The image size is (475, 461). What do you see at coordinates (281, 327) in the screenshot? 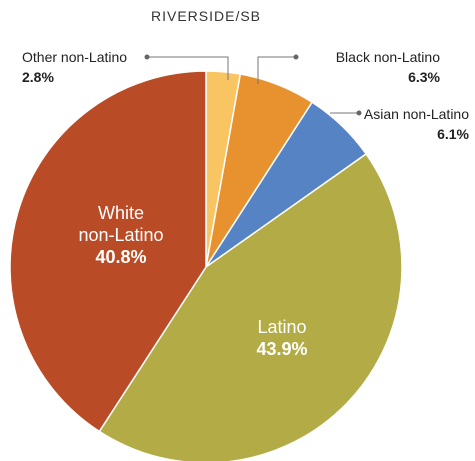
I see `slice-label-latino: Latino` at bounding box center [281, 327].